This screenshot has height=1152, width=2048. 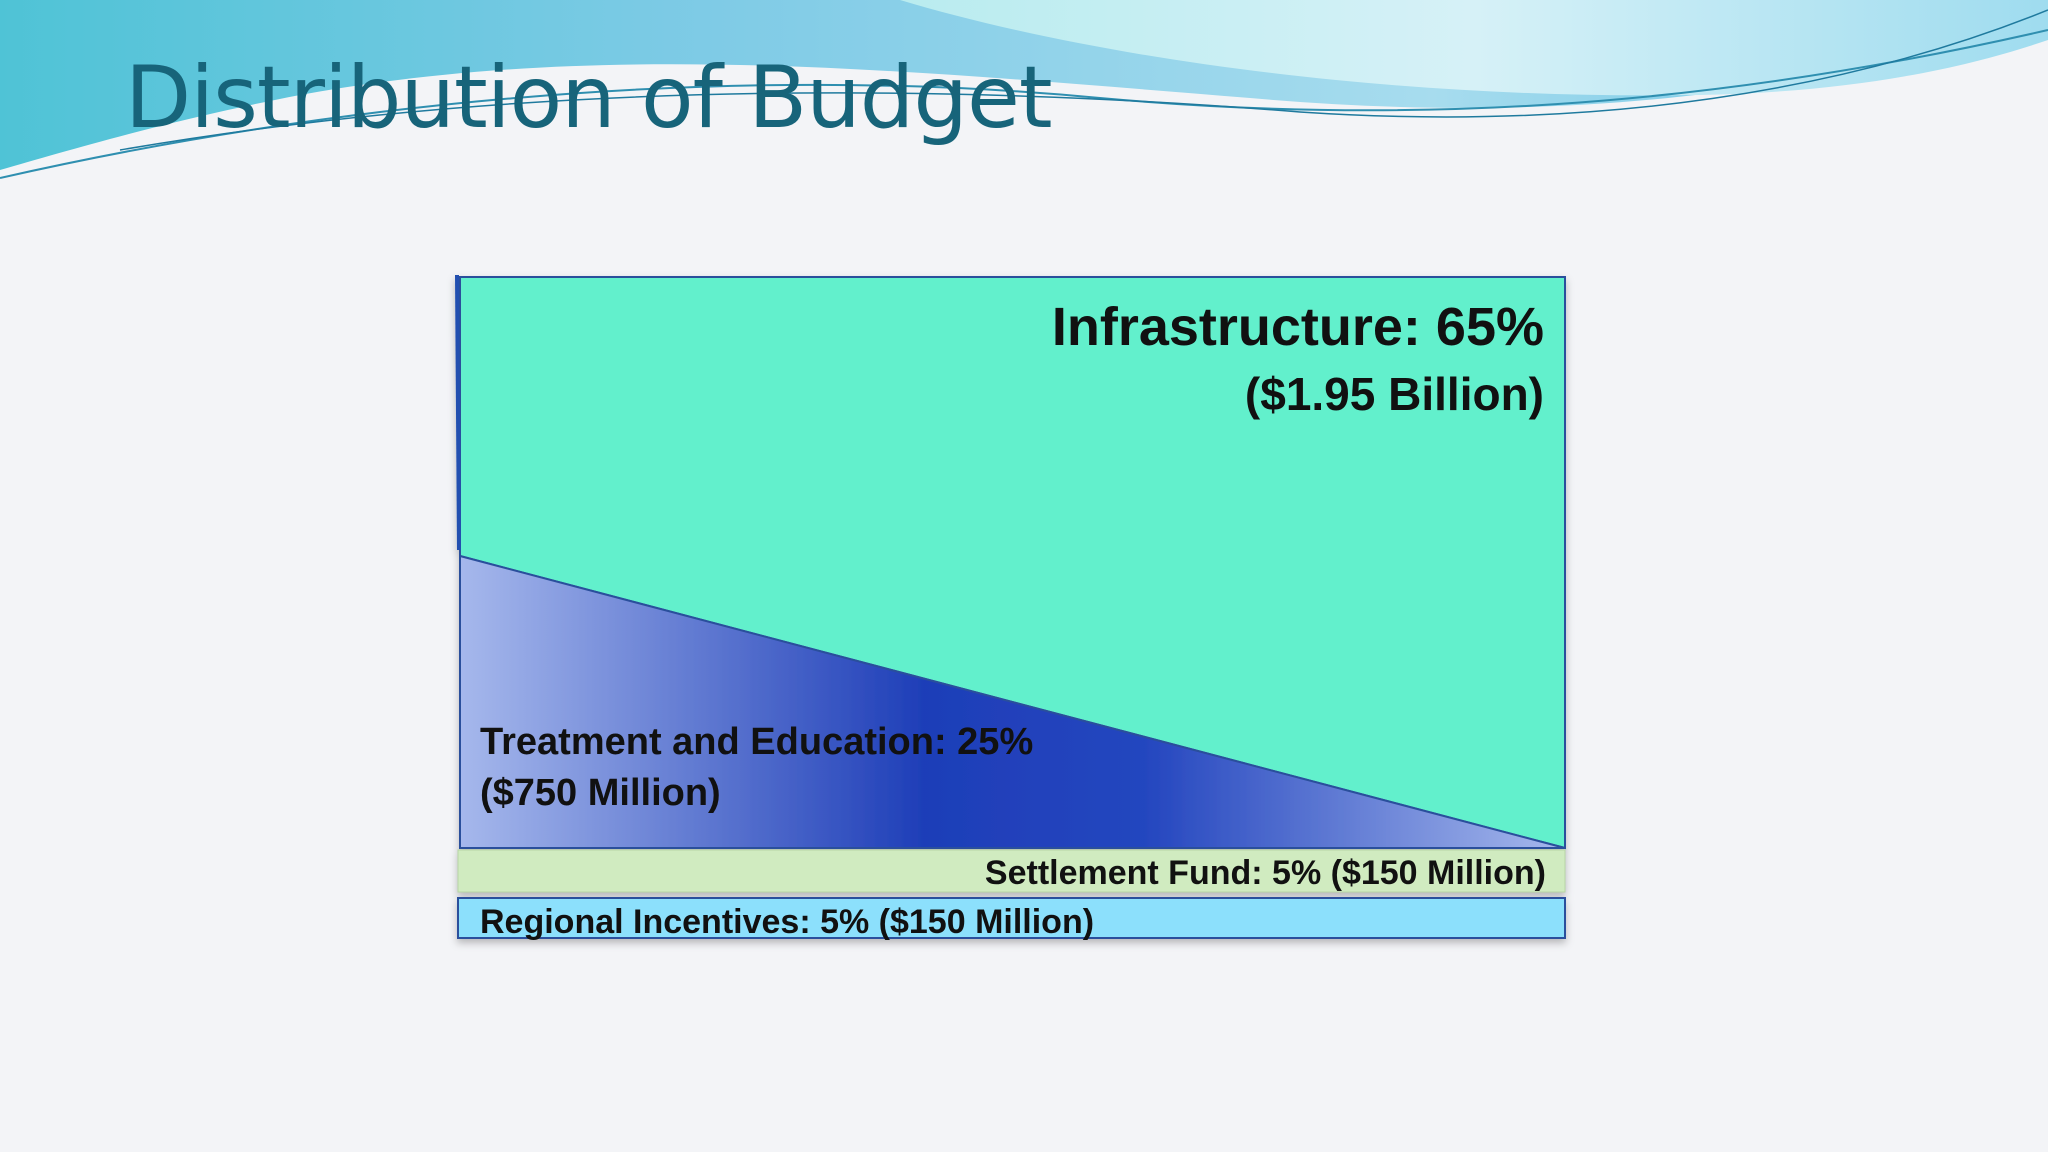 I want to click on settlement-fund-band, so click(x=1011, y=871).